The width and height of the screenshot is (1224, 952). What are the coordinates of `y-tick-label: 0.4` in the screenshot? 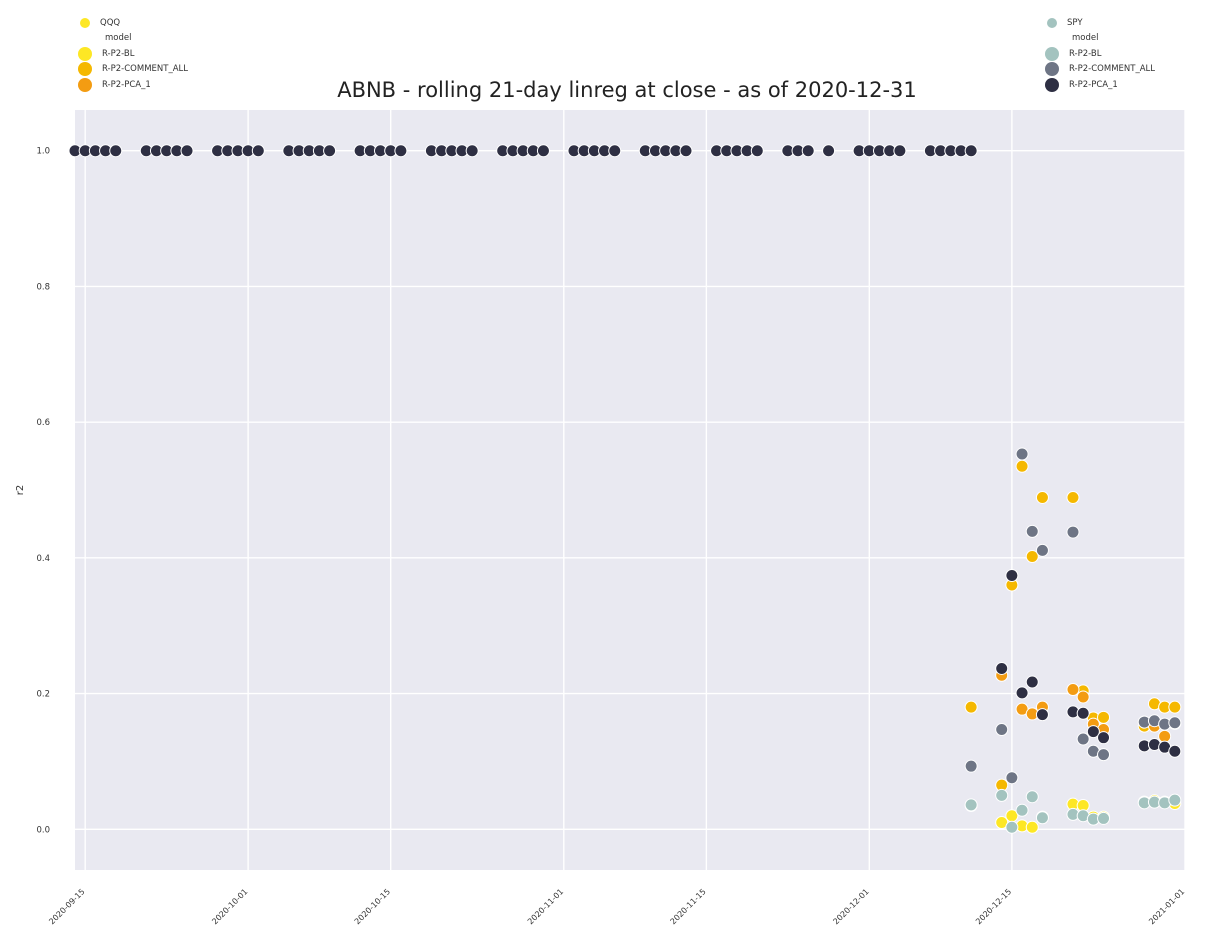 It's located at (43, 559).